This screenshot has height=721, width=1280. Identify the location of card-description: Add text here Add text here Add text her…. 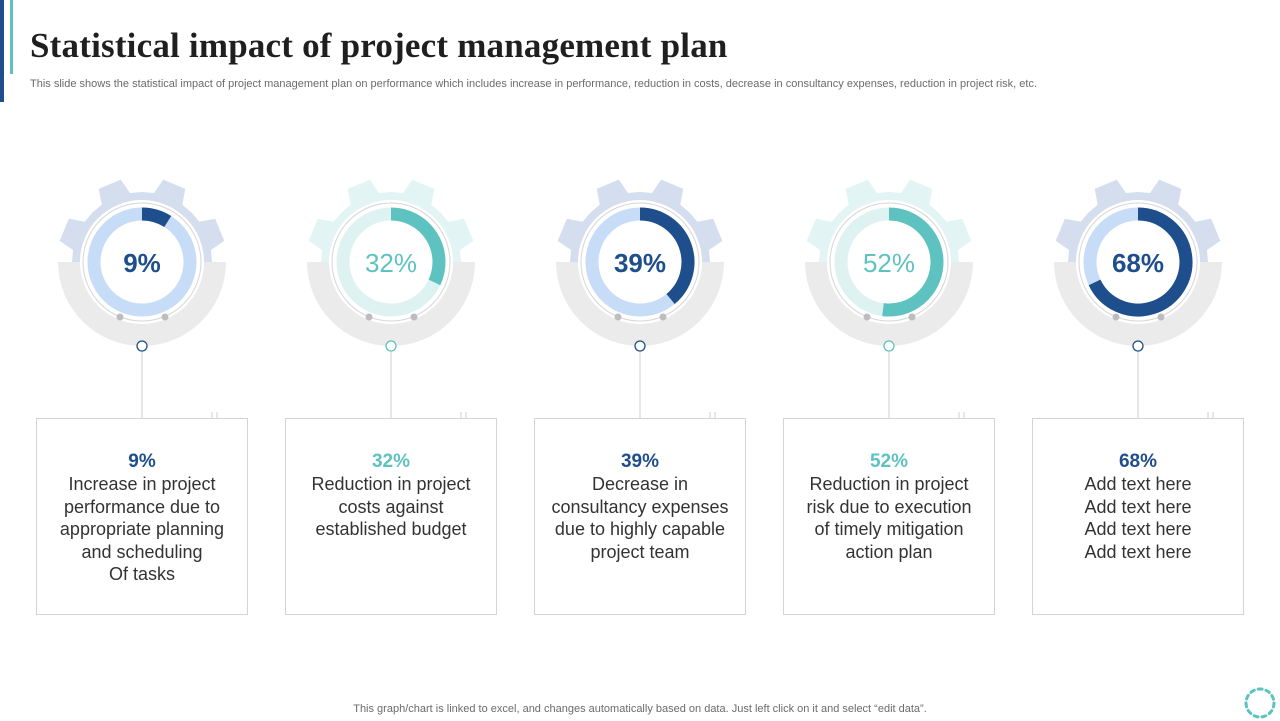
(1138, 518).